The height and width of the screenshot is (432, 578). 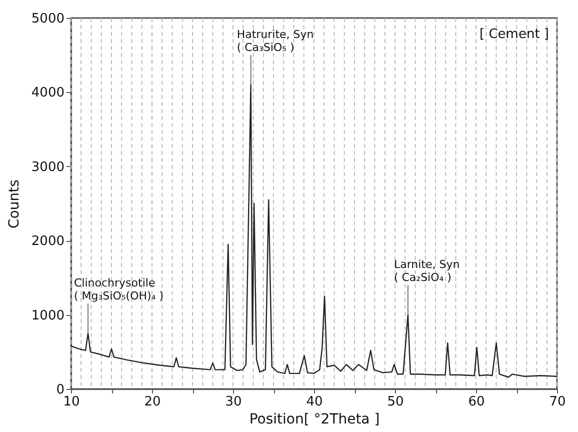 I want to click on x-tick-label: 20, so click(x=152, y=402).